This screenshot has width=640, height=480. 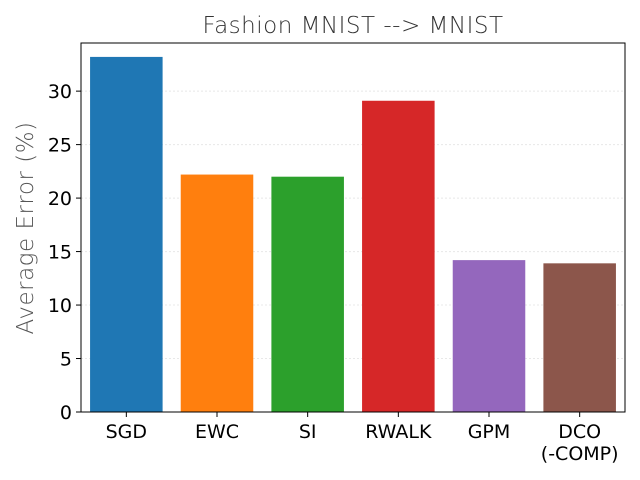 What do you see at coordinates (26, 227) in the screenshot?
I see `y-axis-label: Average Error (%)` at bounding box center [26, 227].